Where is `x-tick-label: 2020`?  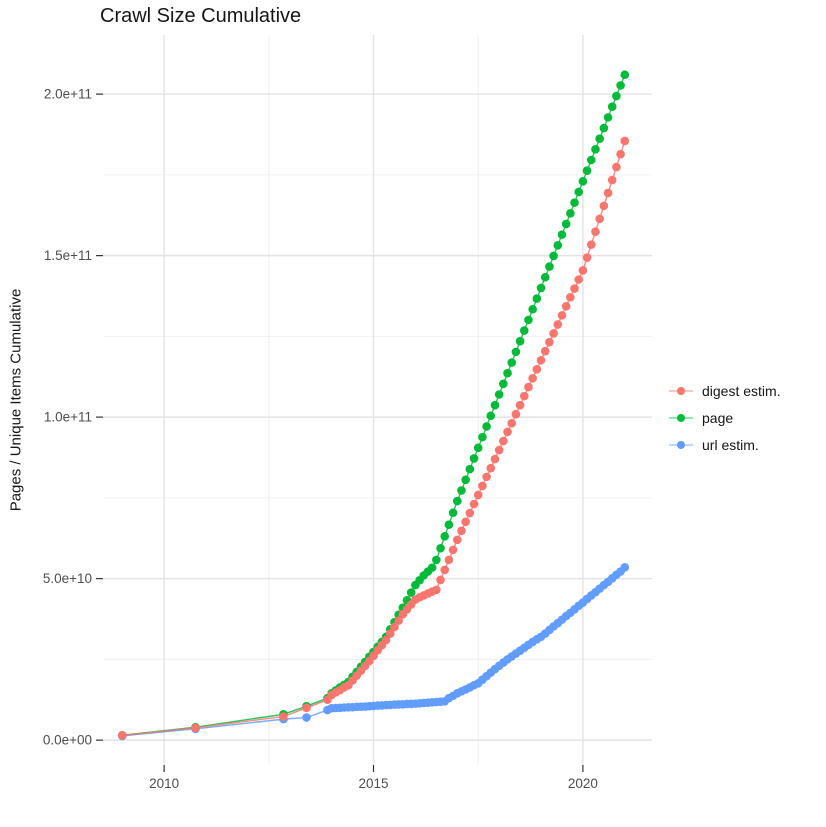
x-tick-label: 2020 is located at coordinates (583, 783).